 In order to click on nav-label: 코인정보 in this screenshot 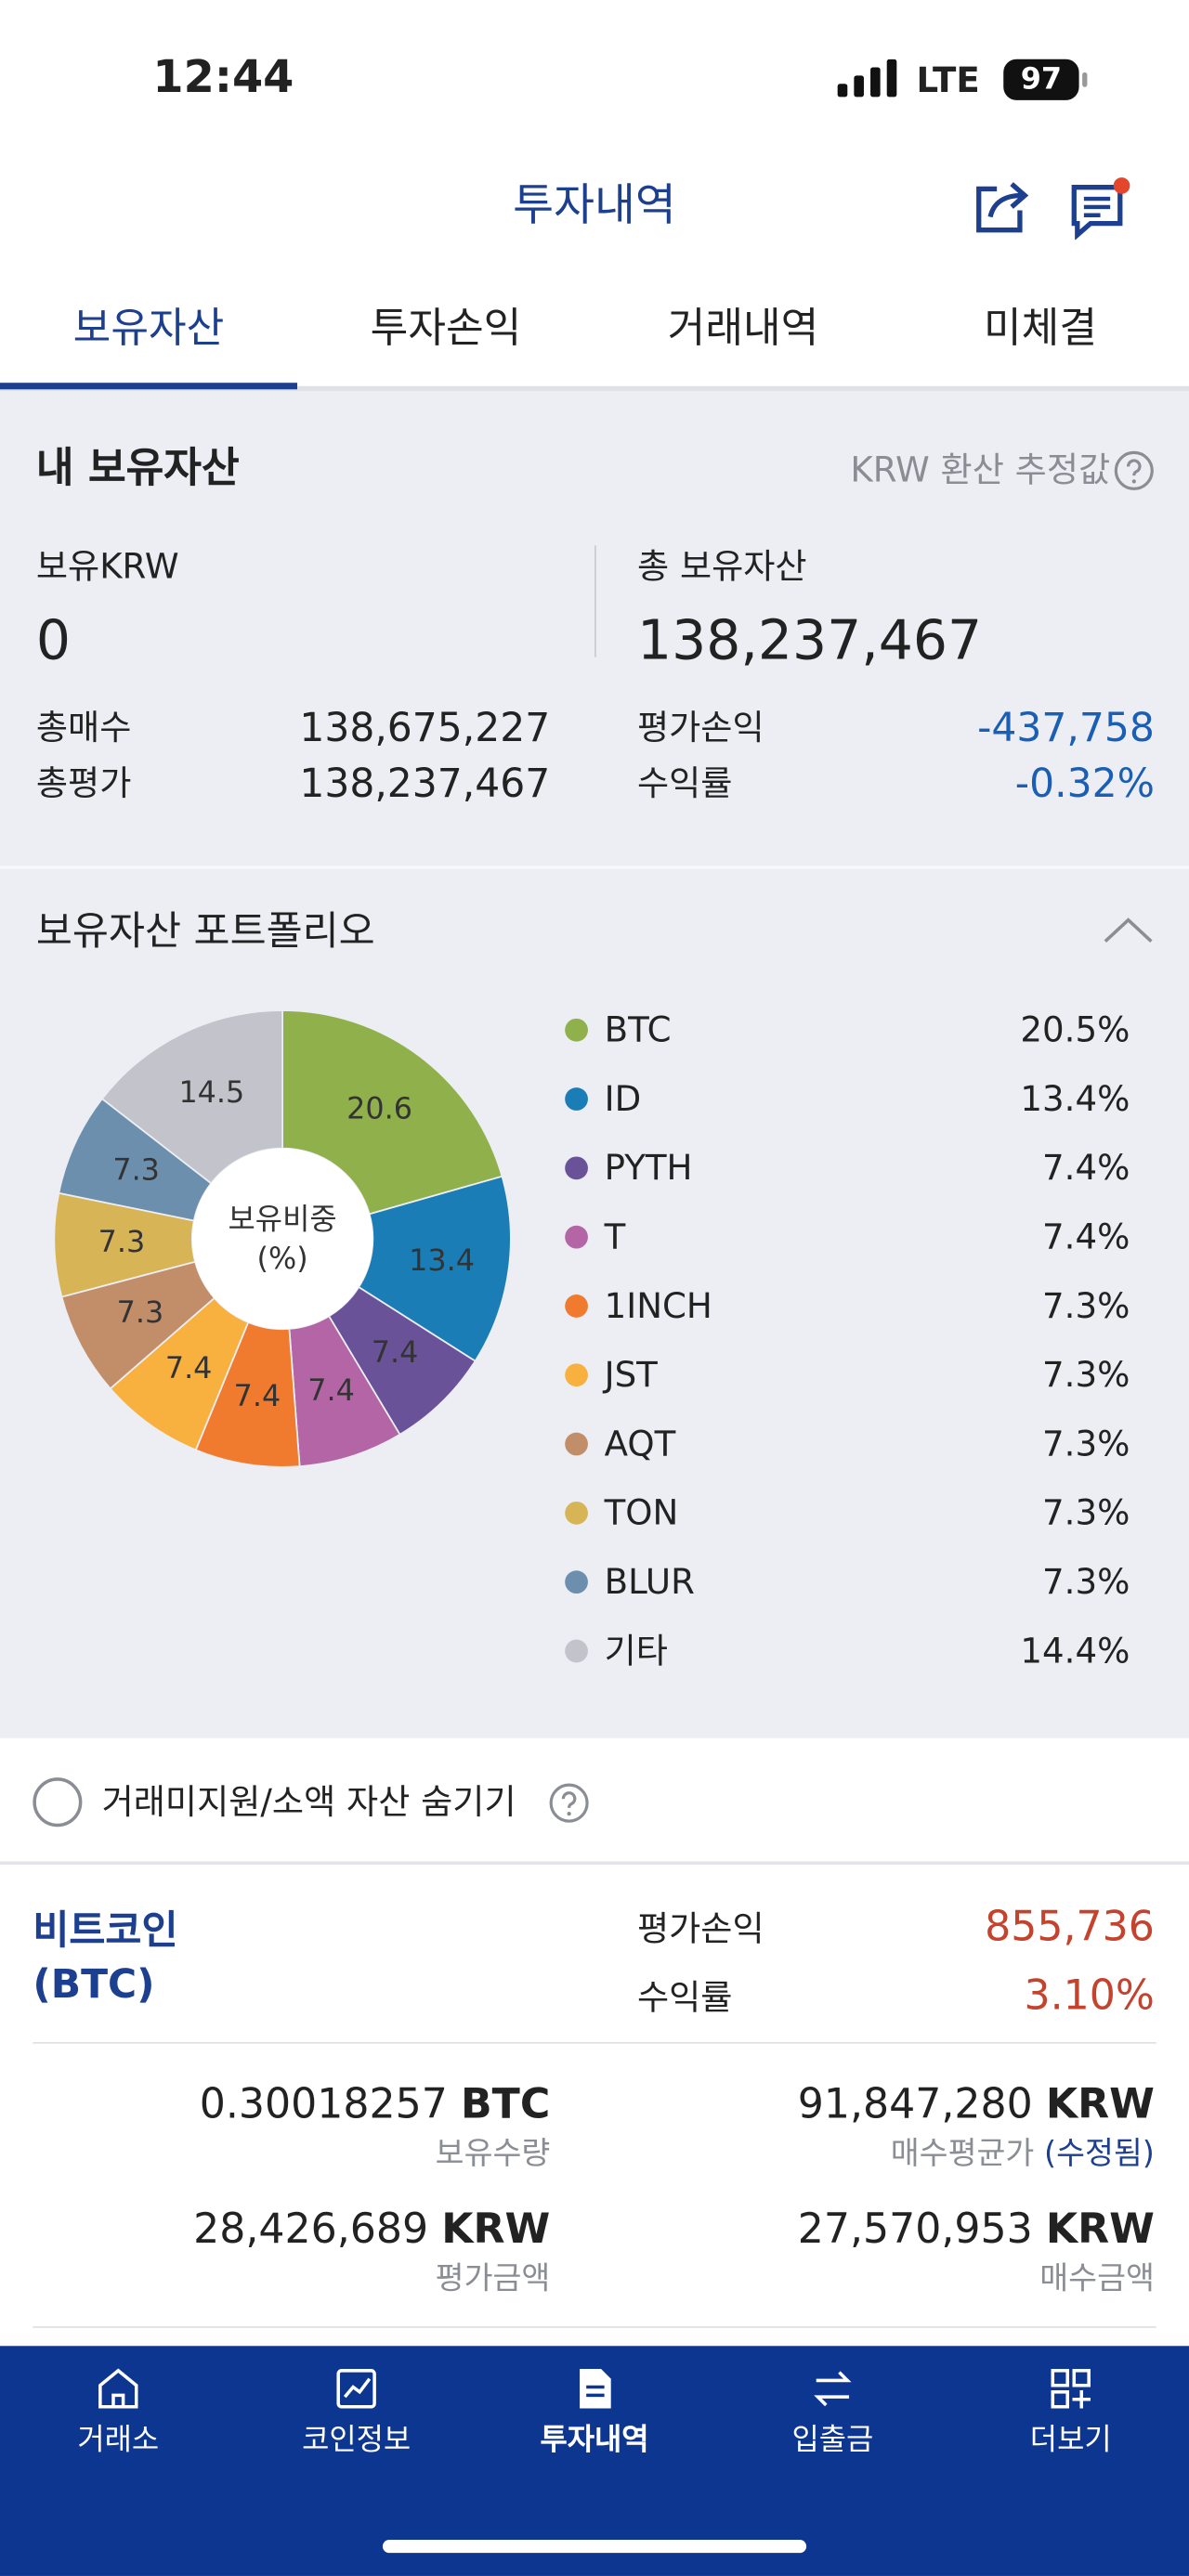, I will do `click(357, 2440)`.